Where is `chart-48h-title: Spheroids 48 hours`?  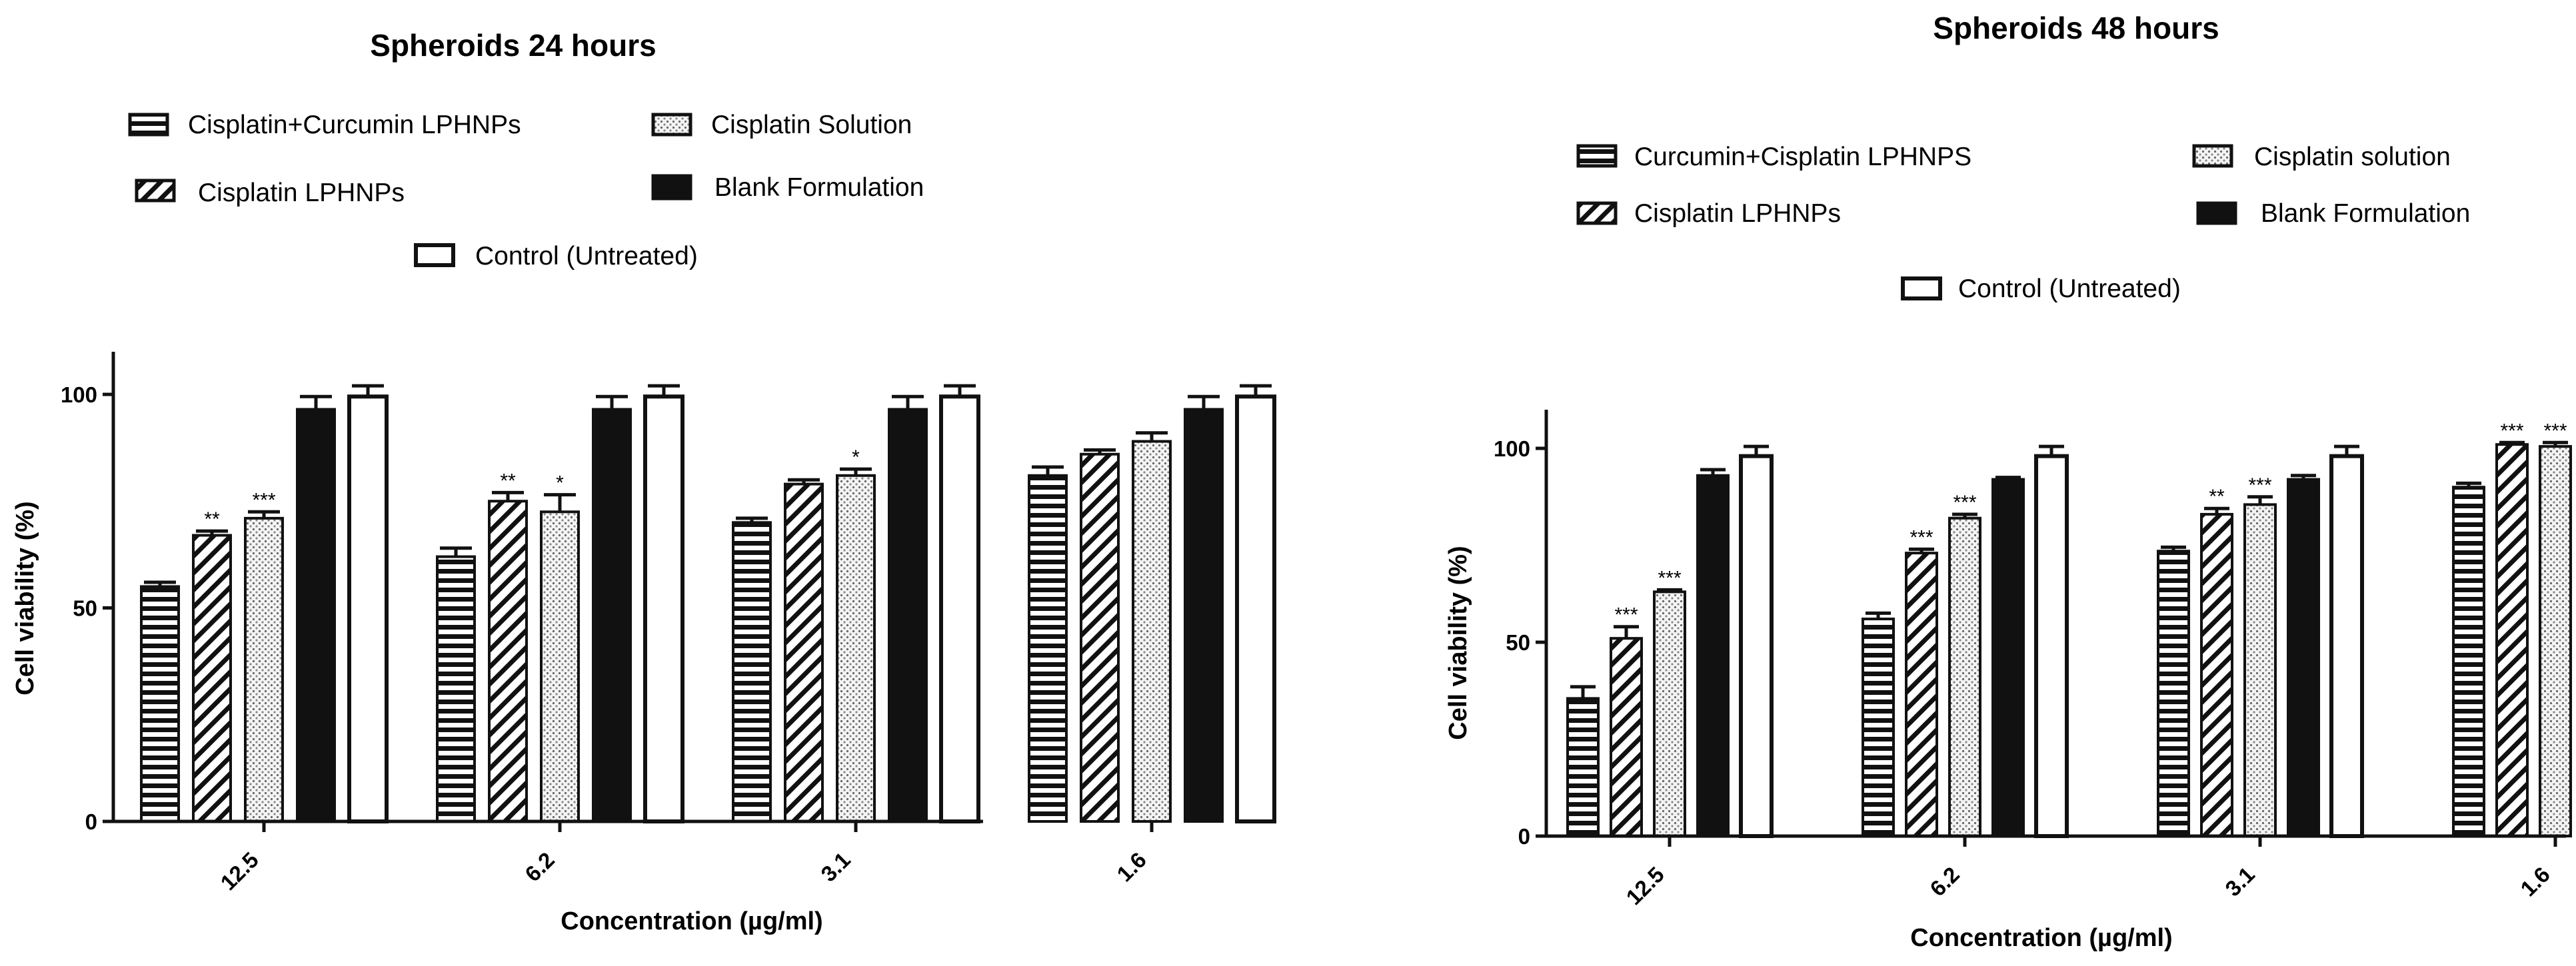
chart-48h-title: Spheroids 48 hours is located at coordinates (2076, 28).